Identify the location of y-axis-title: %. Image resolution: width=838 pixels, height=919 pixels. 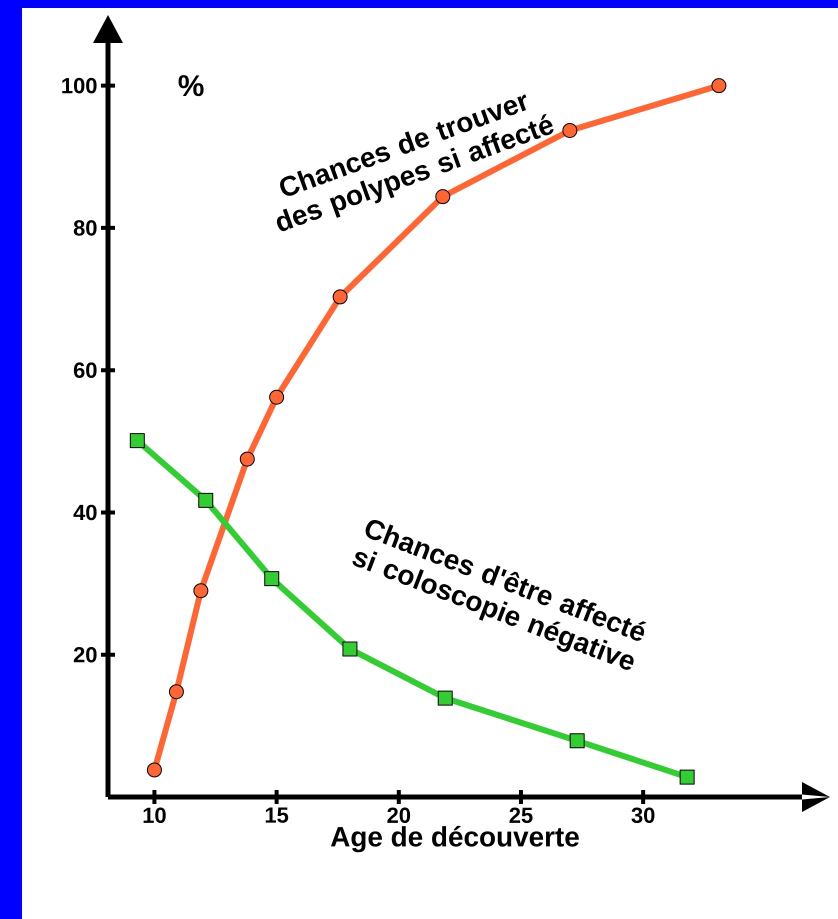
(191, 85).